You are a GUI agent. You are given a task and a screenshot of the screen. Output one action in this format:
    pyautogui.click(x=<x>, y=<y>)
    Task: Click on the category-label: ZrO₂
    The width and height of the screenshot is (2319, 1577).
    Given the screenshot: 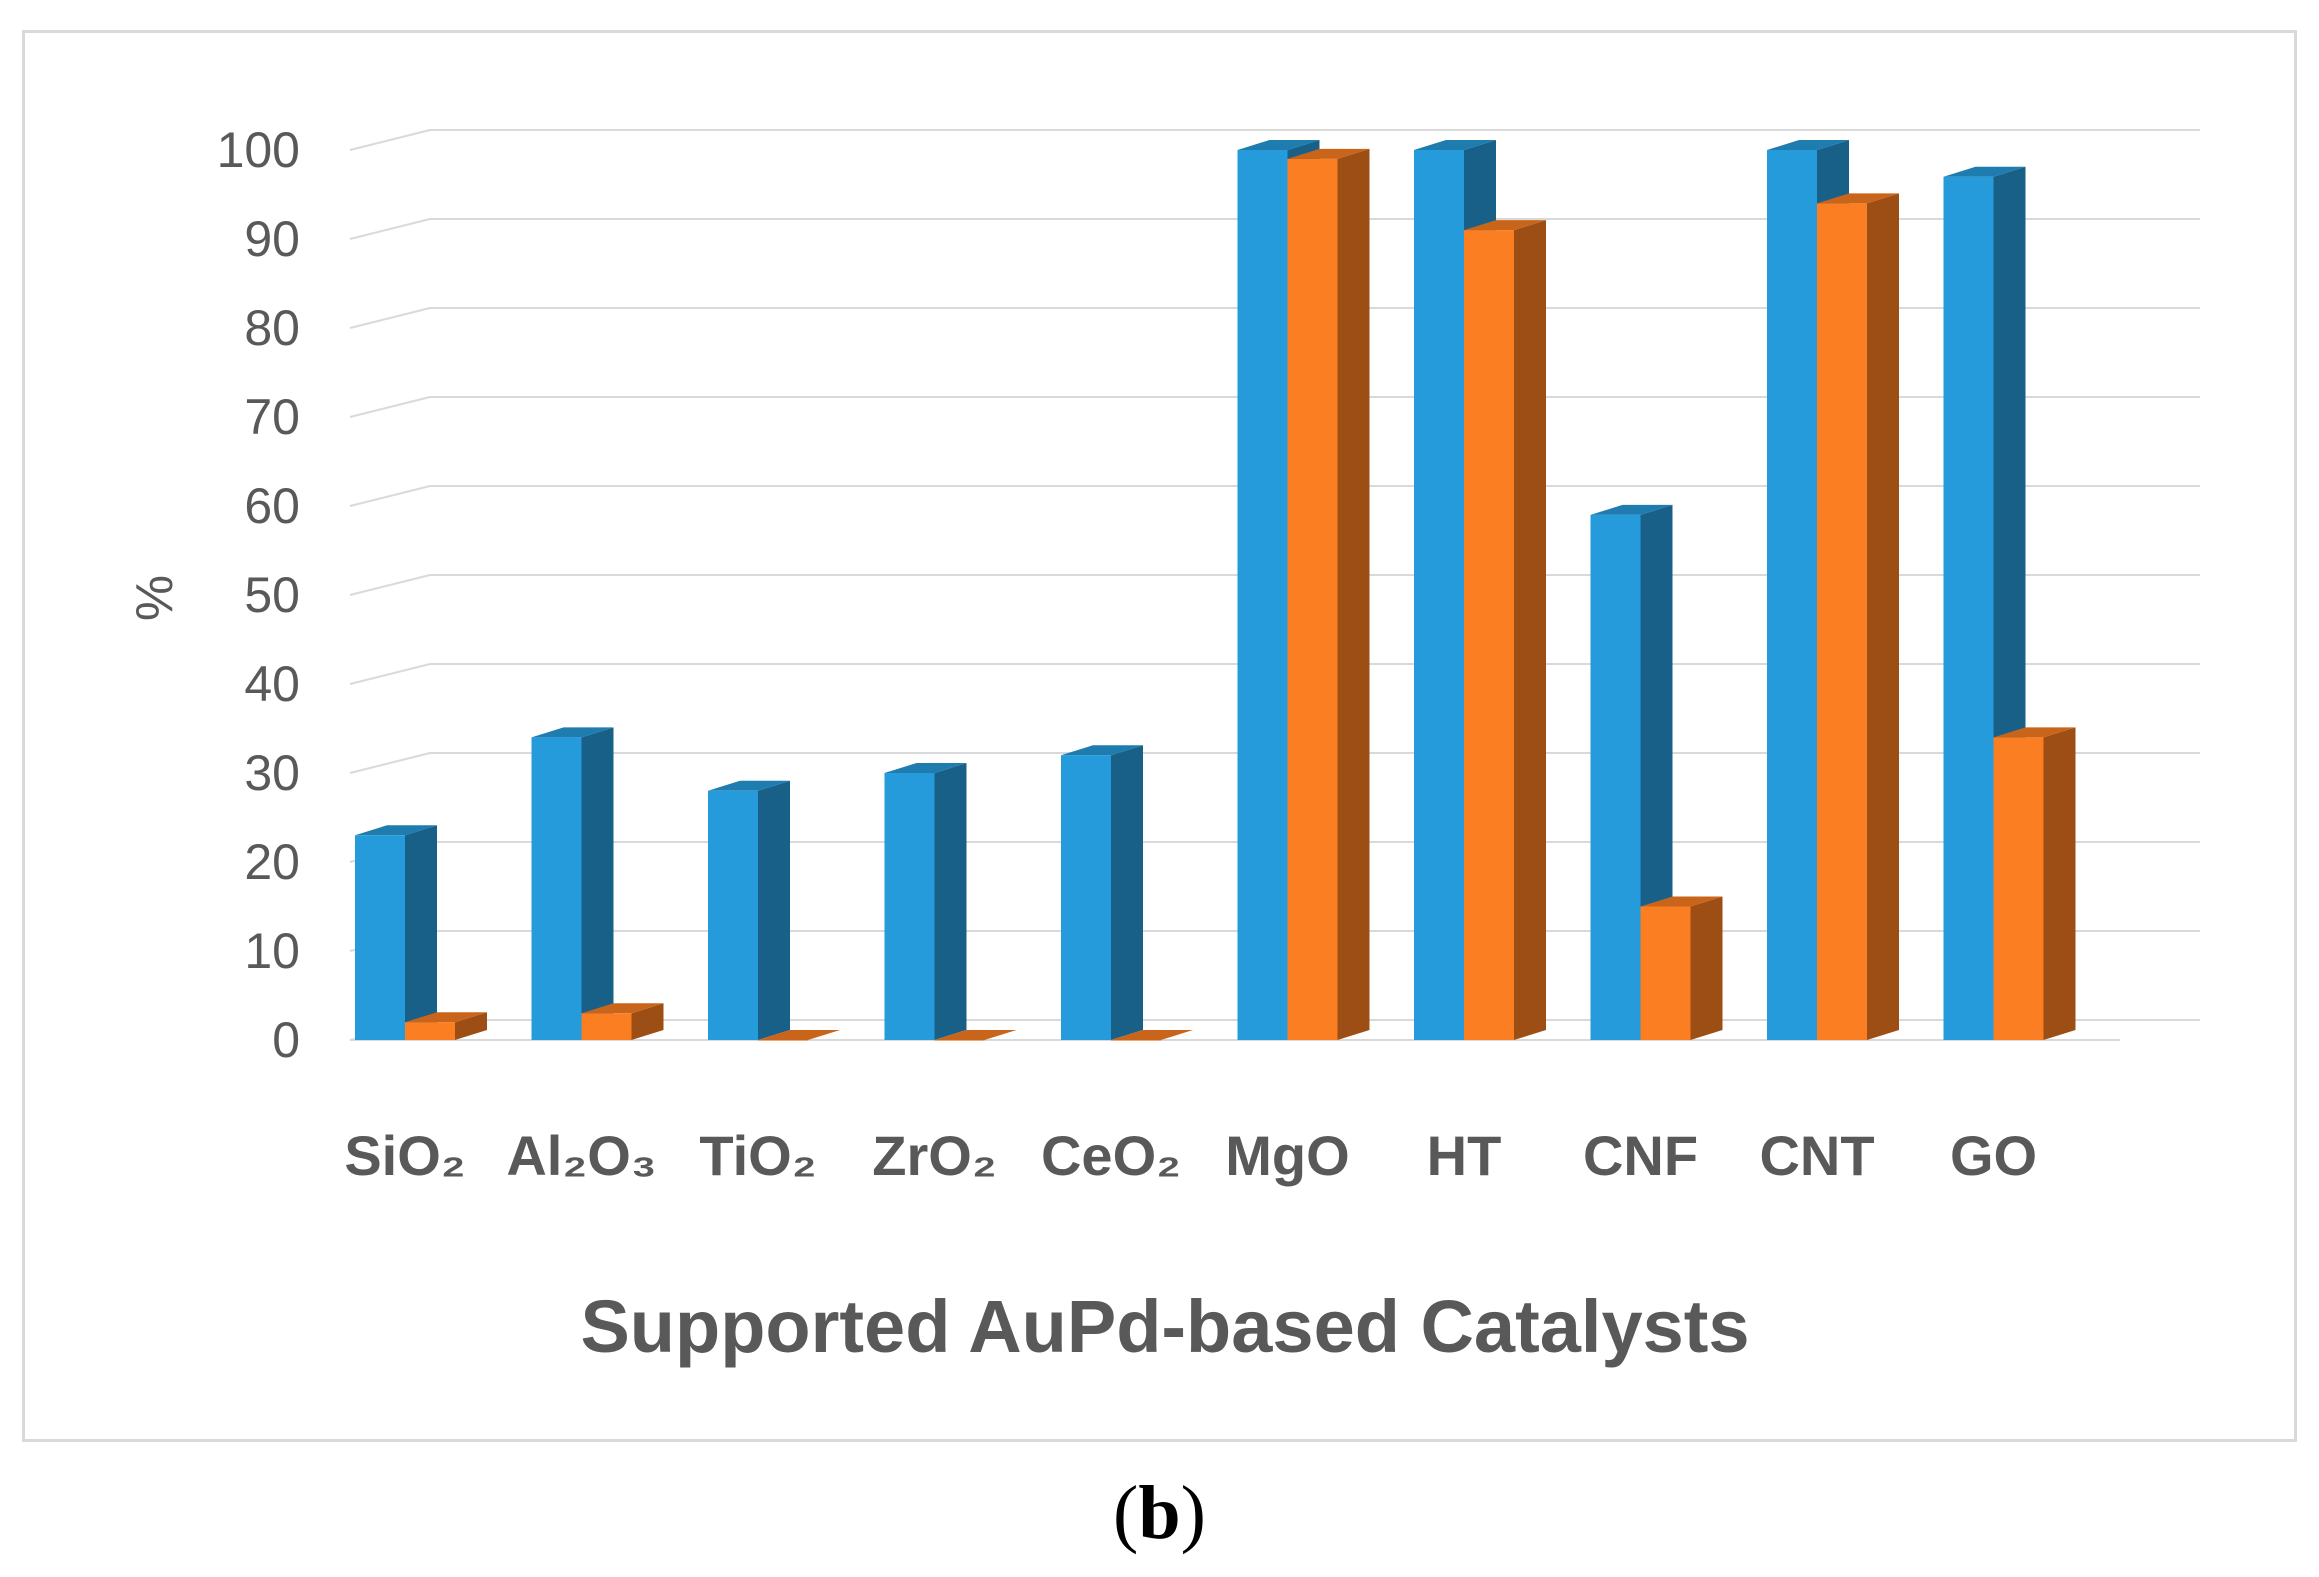 What is the action you would take?
    pyautogui.click(x=934, y=1155)
    